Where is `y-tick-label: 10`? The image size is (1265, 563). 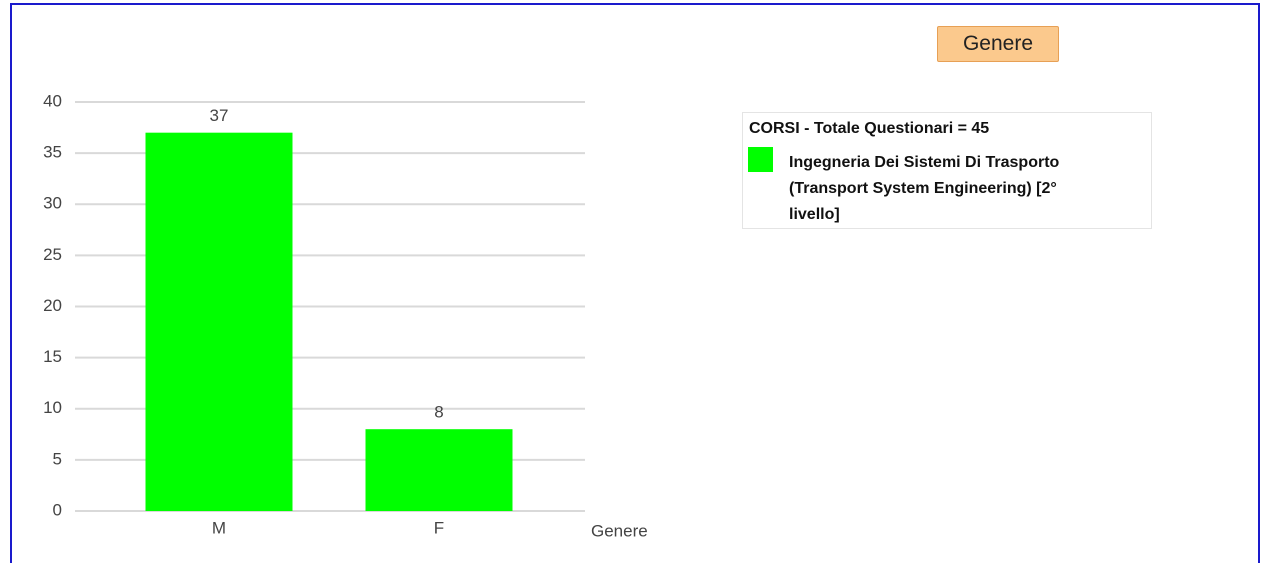 y-tick-label: 10 is located at coordinates (52, 407).